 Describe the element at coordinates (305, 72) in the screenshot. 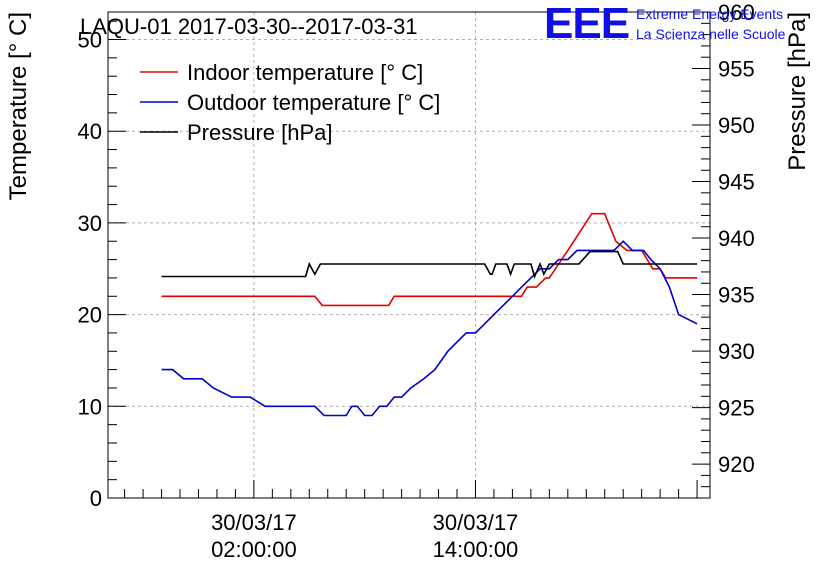

I see `legend-label-indoor-temperature: Indoor temperature [° C]` at that location.